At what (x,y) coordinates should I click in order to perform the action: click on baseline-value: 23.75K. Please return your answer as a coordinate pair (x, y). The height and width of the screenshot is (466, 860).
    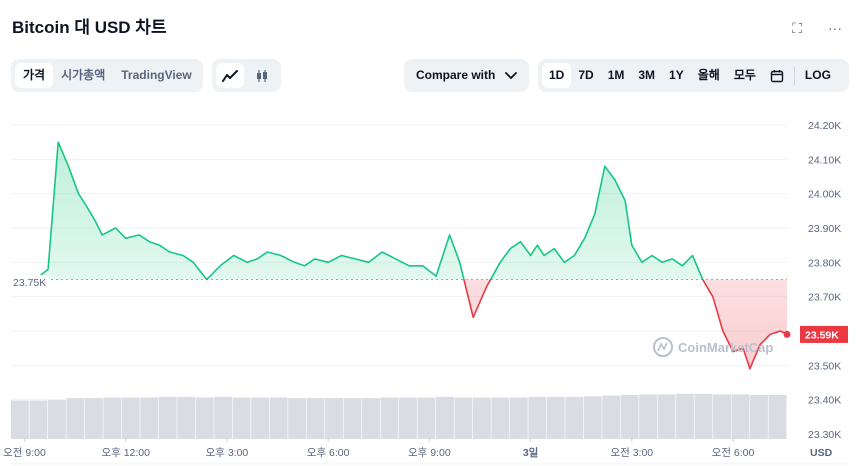
    Looking at the image, I should click on (29, 283).